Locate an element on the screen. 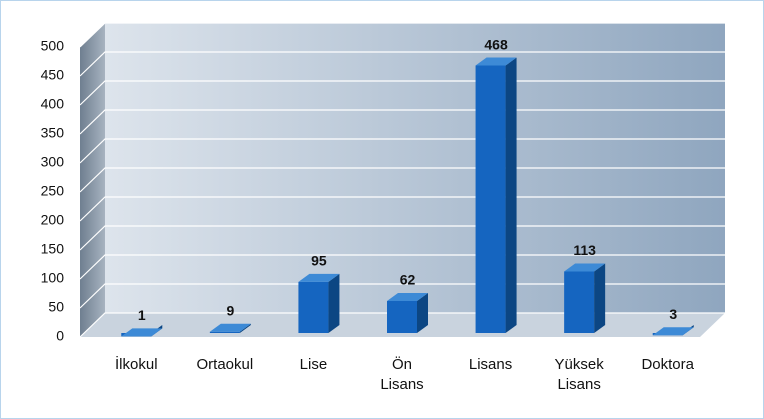  y-tick-label: 350 is located at coordinates (53, 133).